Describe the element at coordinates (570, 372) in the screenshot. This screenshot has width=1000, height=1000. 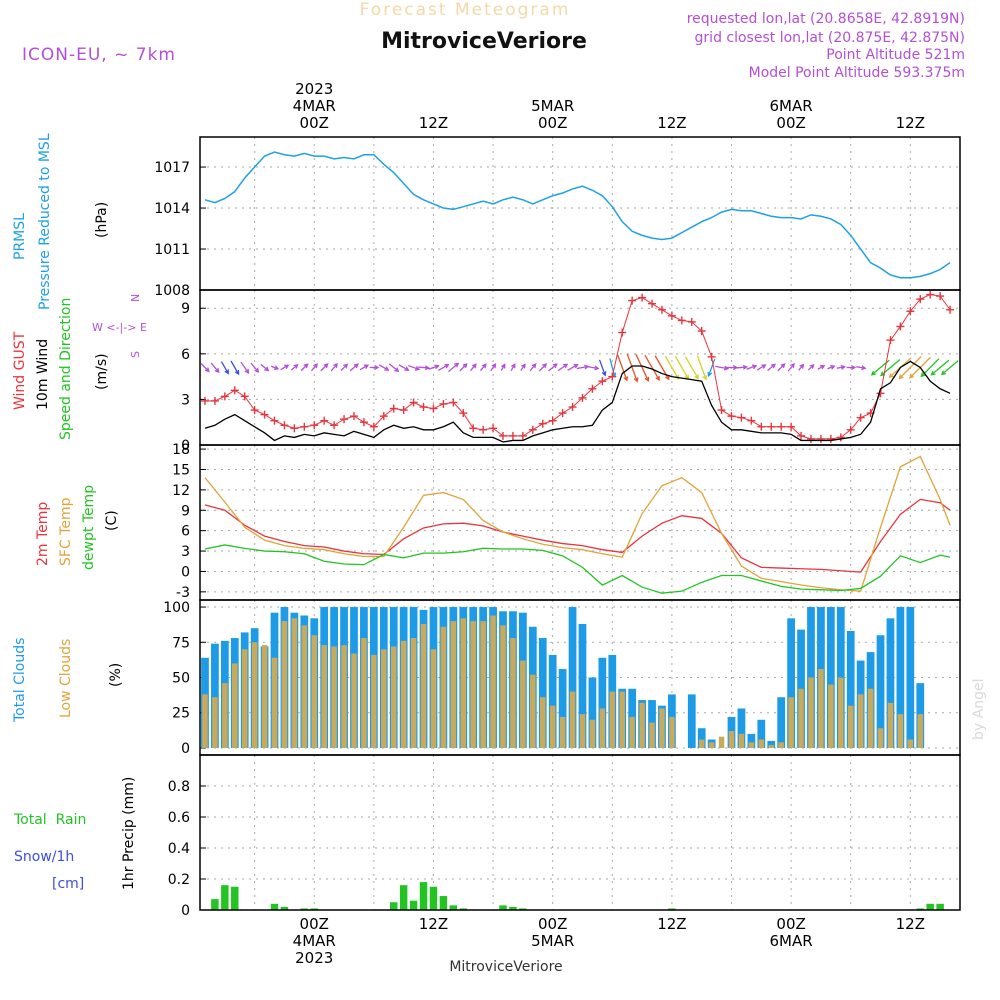
I see `panel-1: 0 3 6 9` at that location.